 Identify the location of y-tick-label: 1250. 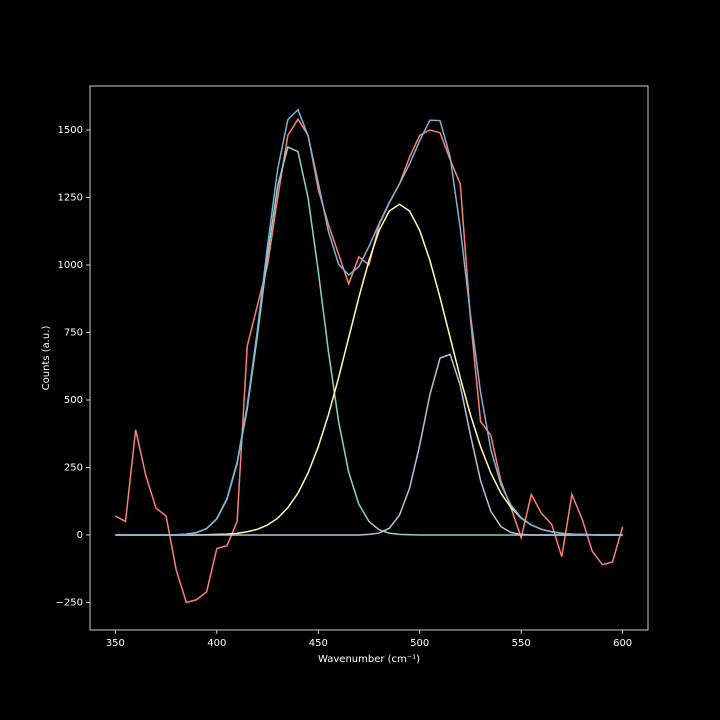
(70, 197).